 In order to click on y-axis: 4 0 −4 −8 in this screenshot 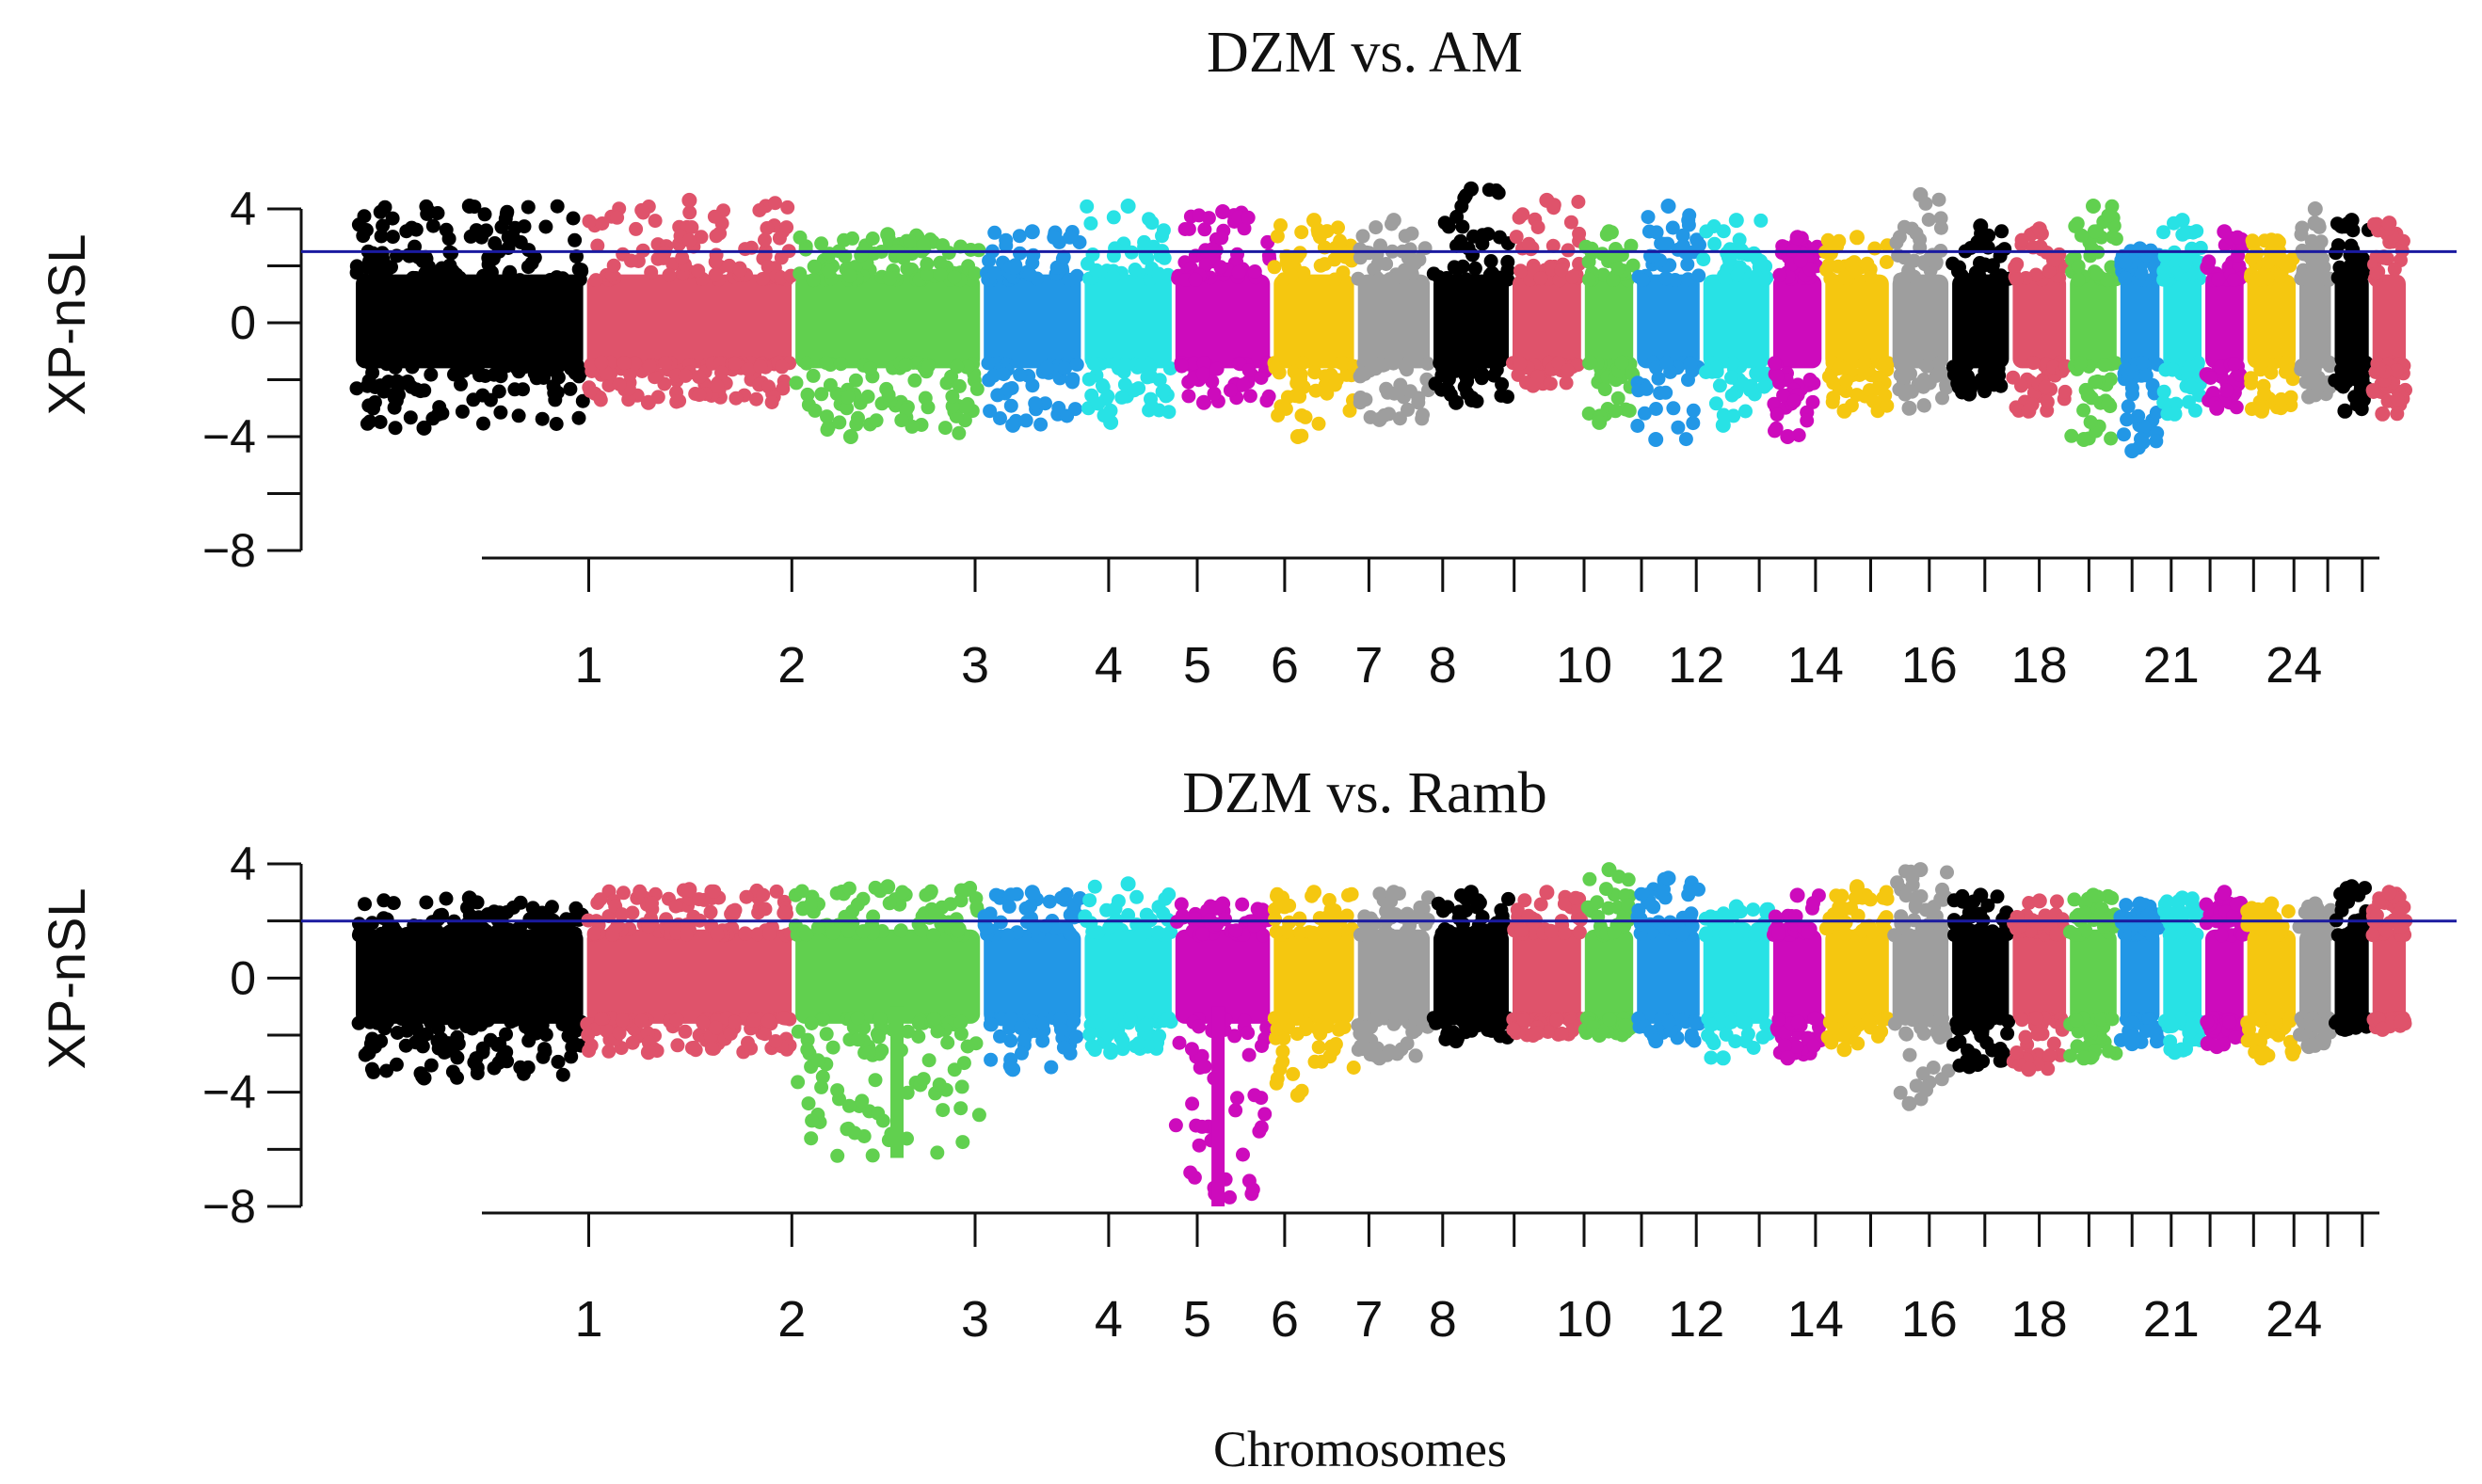, I will do `click(252, 380)`.